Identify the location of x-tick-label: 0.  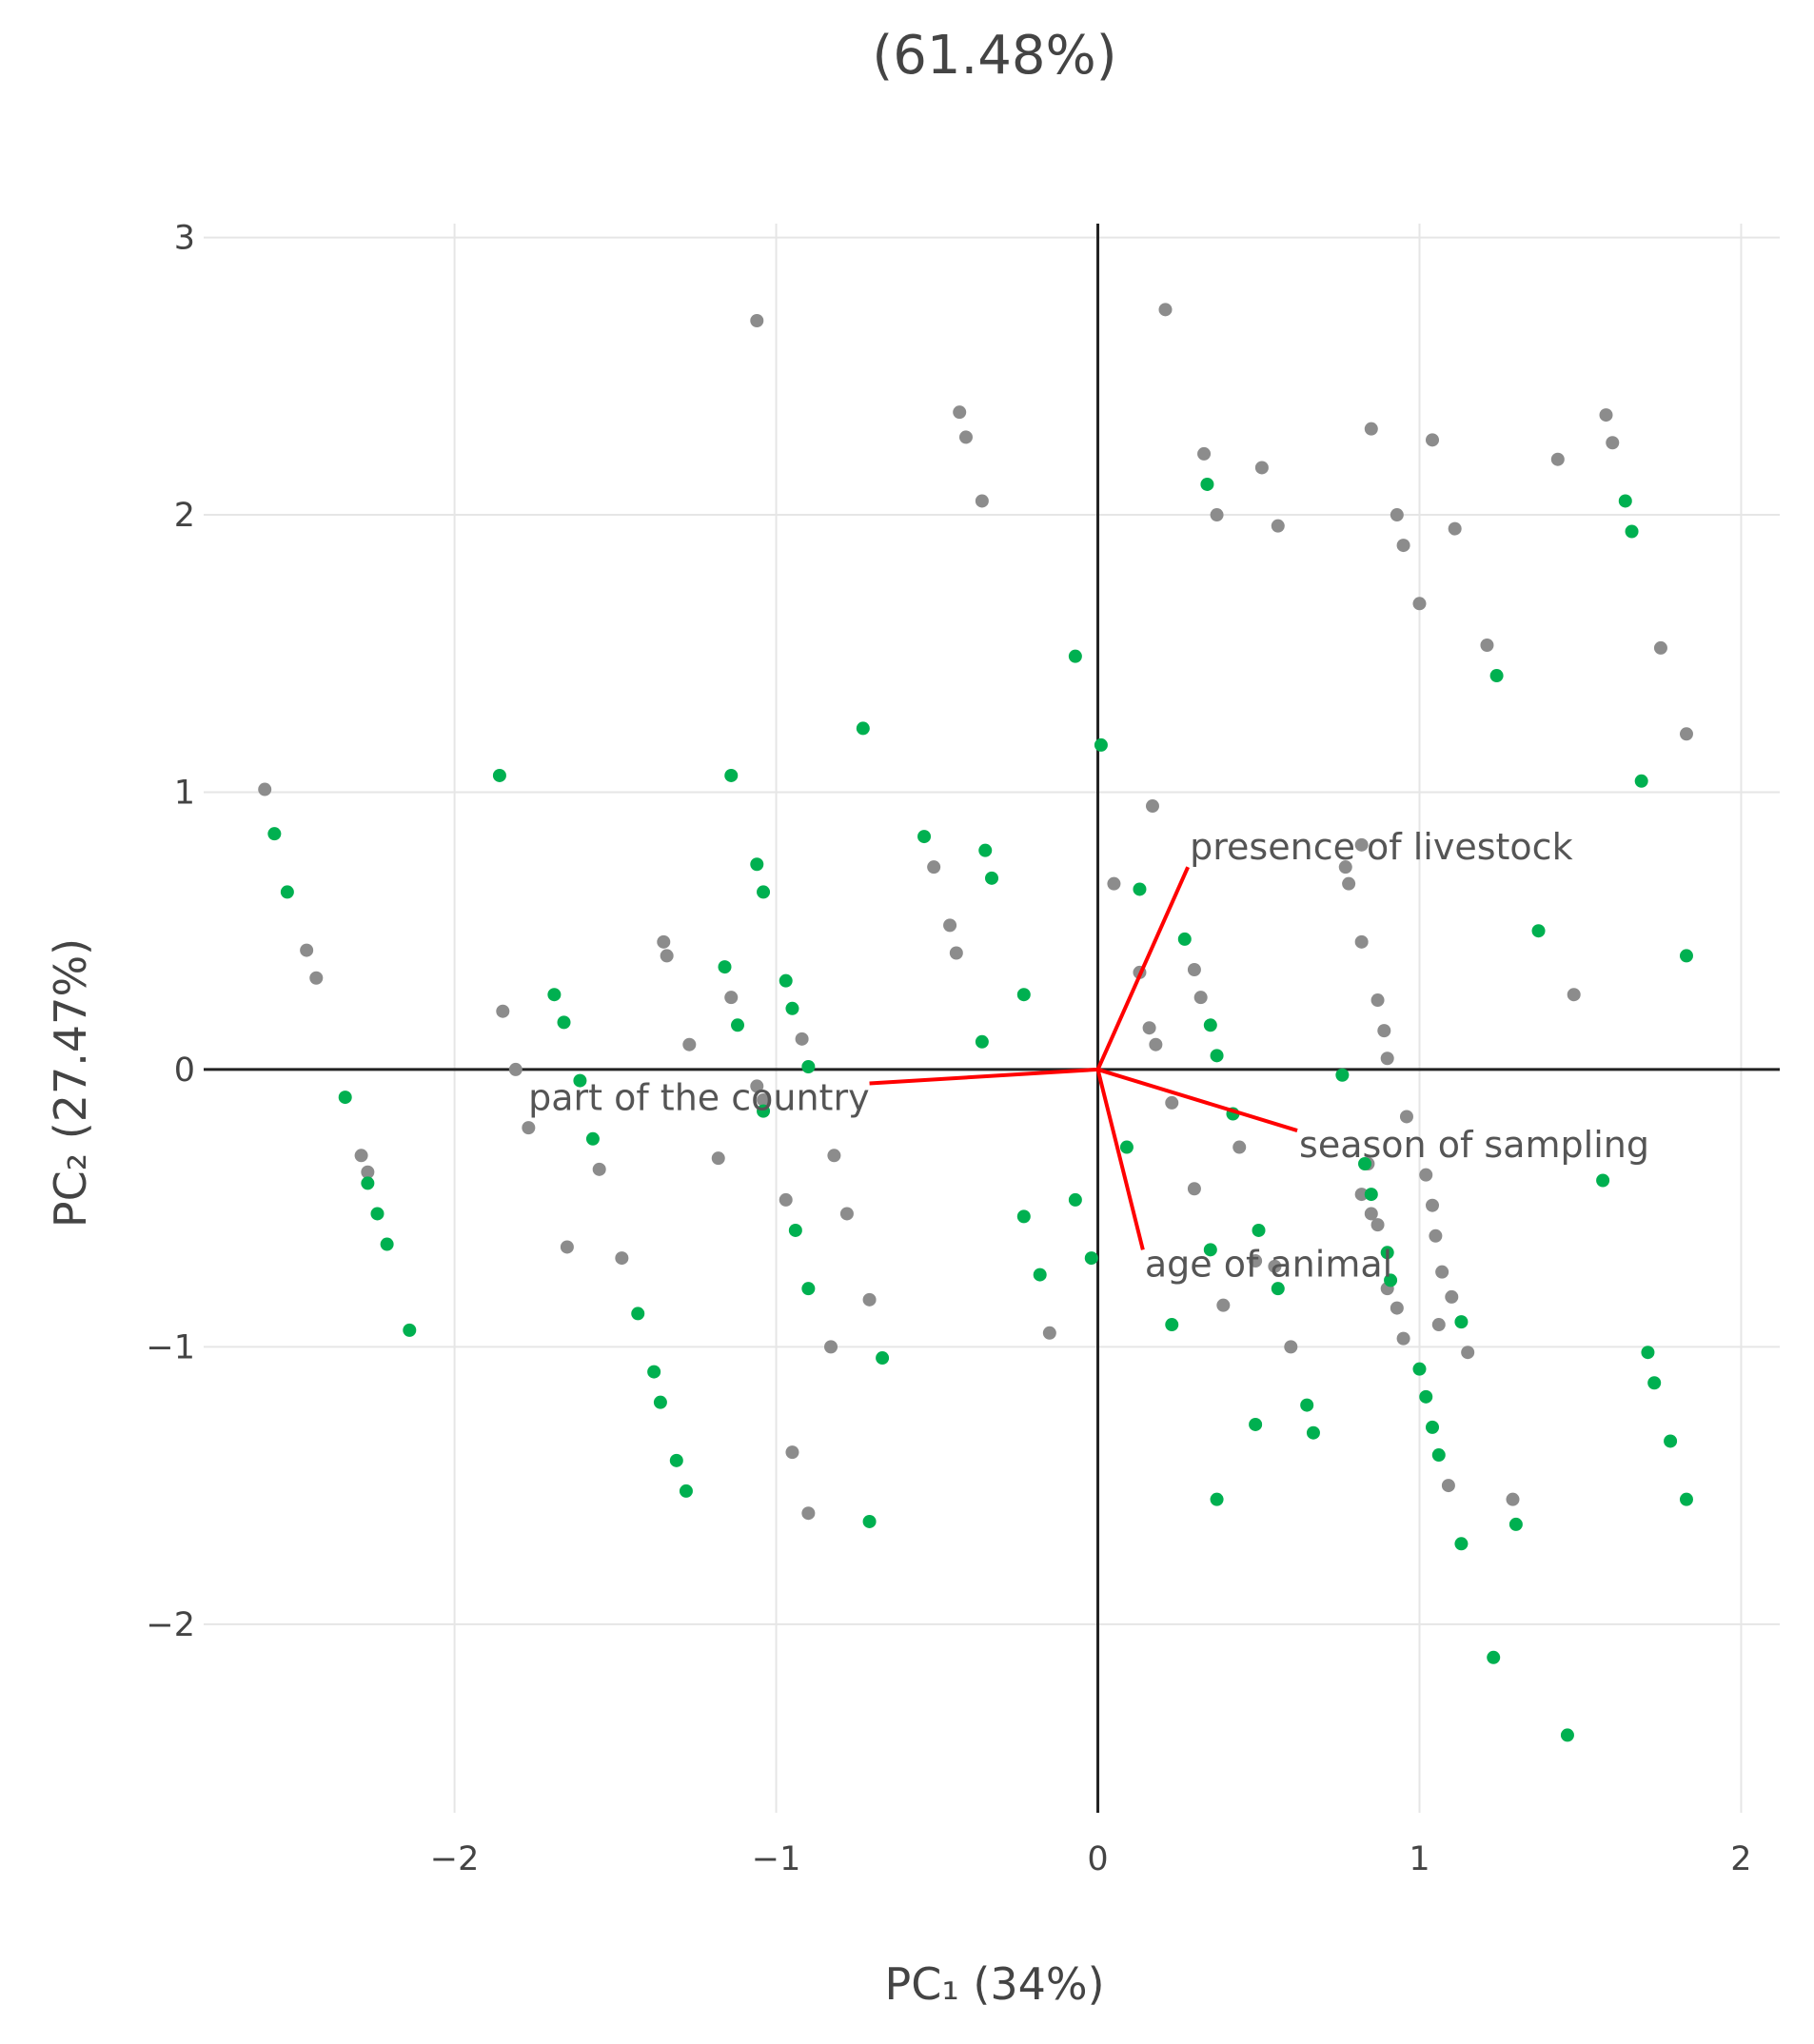
(1097, 1859).